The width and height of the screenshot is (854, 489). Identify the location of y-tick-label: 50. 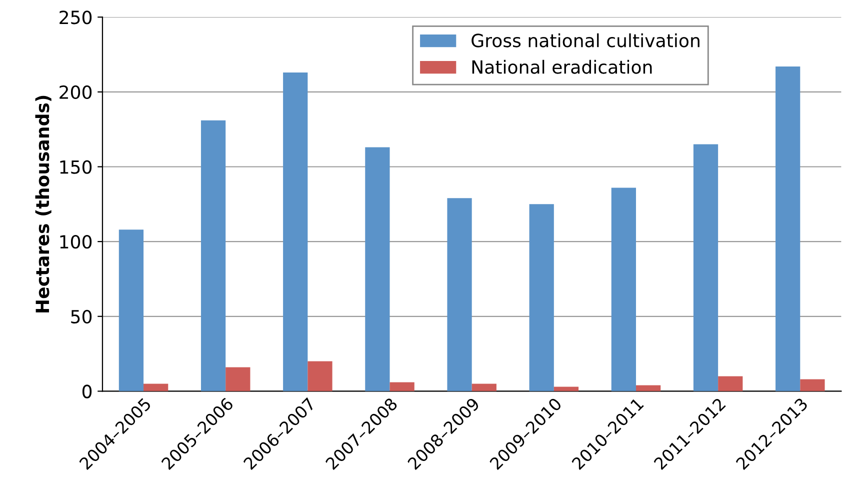
(81, 317).